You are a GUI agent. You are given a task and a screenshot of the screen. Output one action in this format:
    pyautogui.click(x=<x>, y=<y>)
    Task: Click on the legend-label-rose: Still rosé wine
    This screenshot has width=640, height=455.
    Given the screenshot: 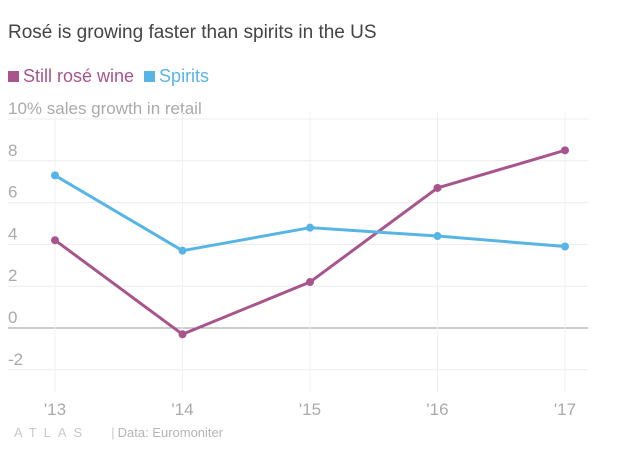 What is the action you would take?
    pyautogui.click(x=79, y=76)
    